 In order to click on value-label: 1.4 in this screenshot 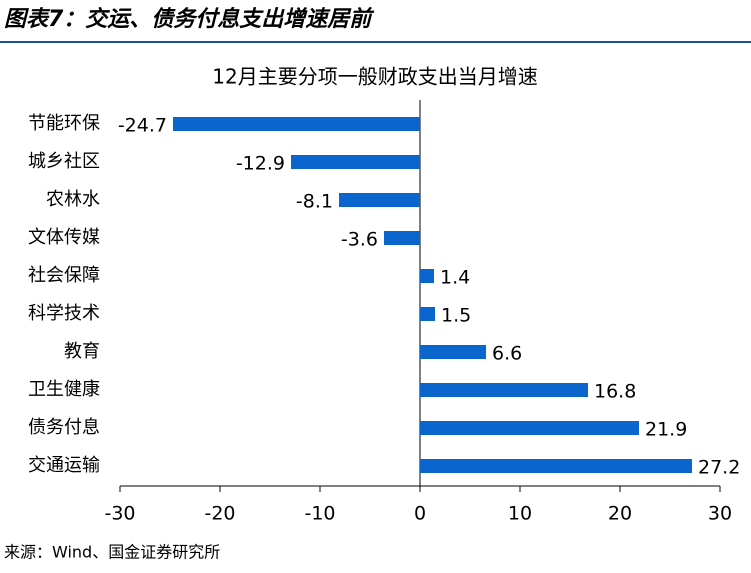, I will do `click(455, 278)`.